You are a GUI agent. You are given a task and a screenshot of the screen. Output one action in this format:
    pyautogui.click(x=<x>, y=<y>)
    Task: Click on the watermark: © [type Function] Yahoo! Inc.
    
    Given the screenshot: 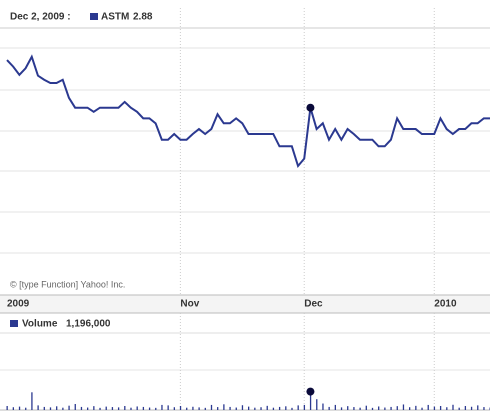 What is the action you would take?
    pyautogui.click(x=67, y=284)
    